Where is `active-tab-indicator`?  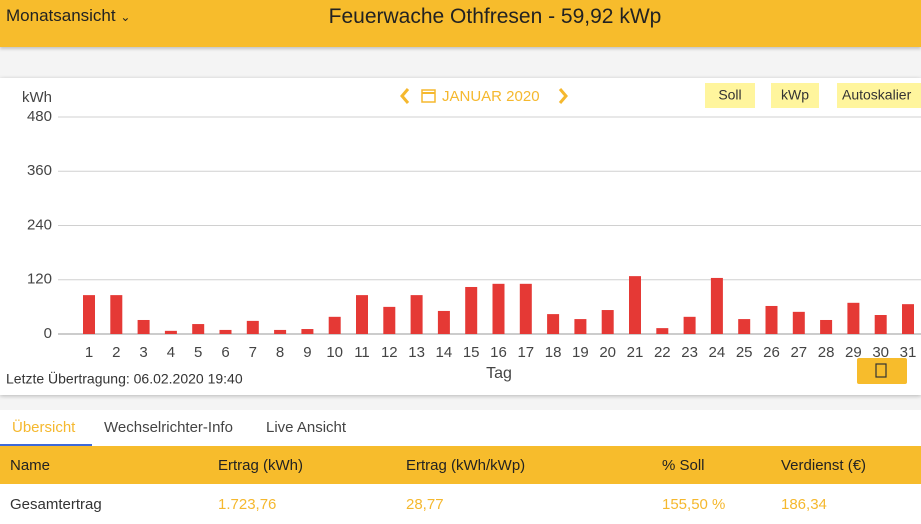 active-tab-indicator is located at coordinates (46, 445).